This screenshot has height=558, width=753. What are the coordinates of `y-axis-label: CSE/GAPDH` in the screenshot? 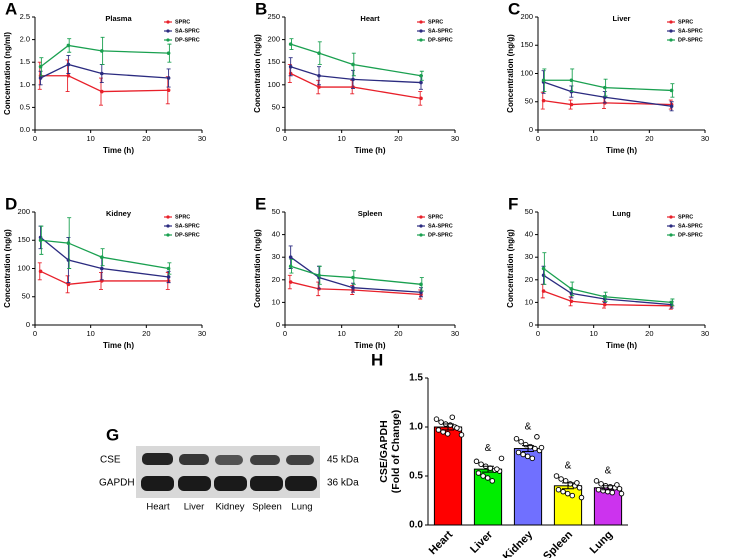 It's located at (384, 451).